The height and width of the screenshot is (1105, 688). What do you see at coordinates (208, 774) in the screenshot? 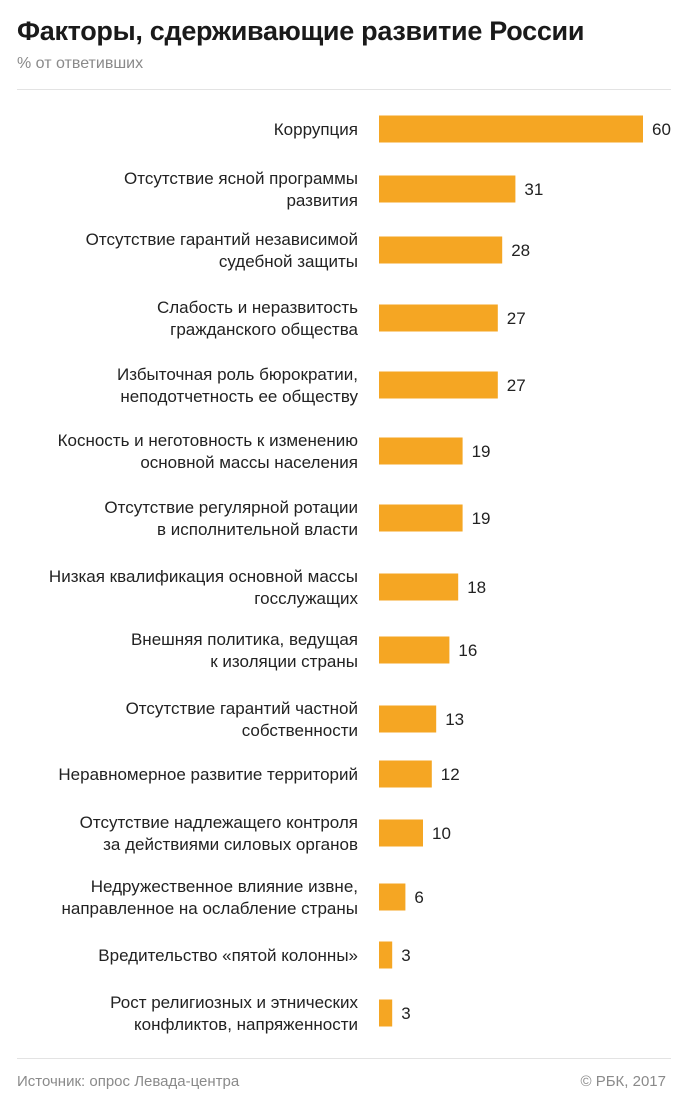
I see `category-label: Неравномерное развитие территорий` at bounding box center [208, 774].